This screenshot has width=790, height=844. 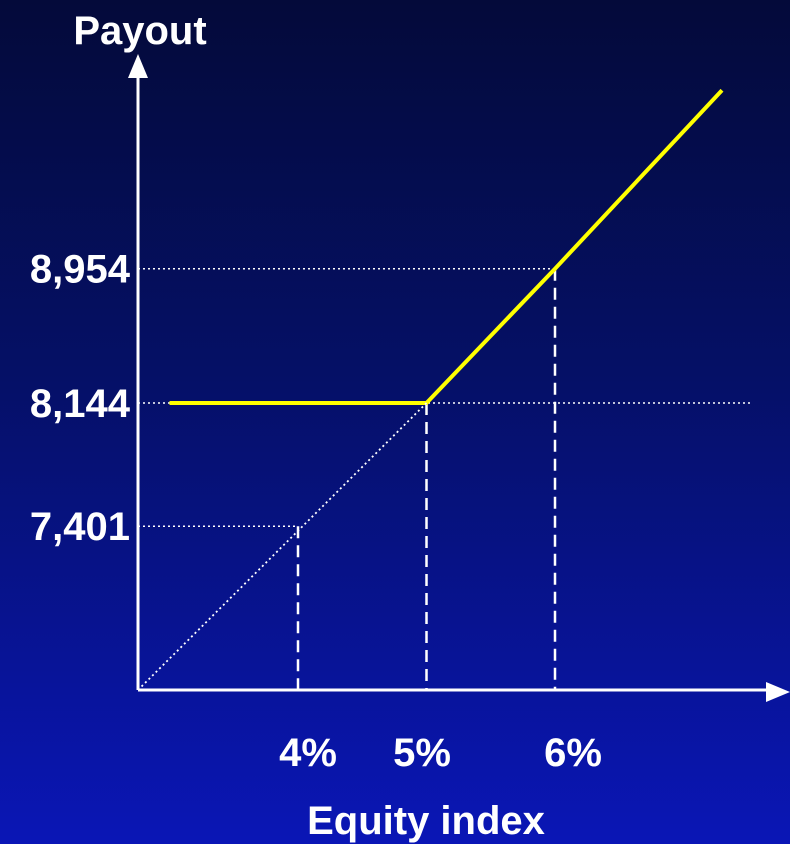 I want to click on y-tick-label-0: 7,401, so click(x=80, y=527).